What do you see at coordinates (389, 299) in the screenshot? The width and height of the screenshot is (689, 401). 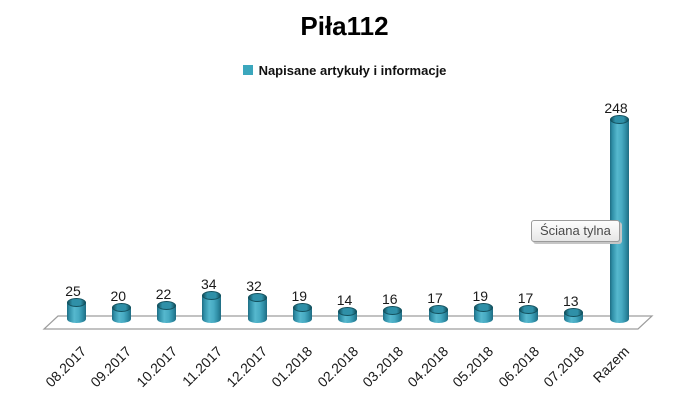 I see `bar-value-label: 16` at bounding box center [389, 299].